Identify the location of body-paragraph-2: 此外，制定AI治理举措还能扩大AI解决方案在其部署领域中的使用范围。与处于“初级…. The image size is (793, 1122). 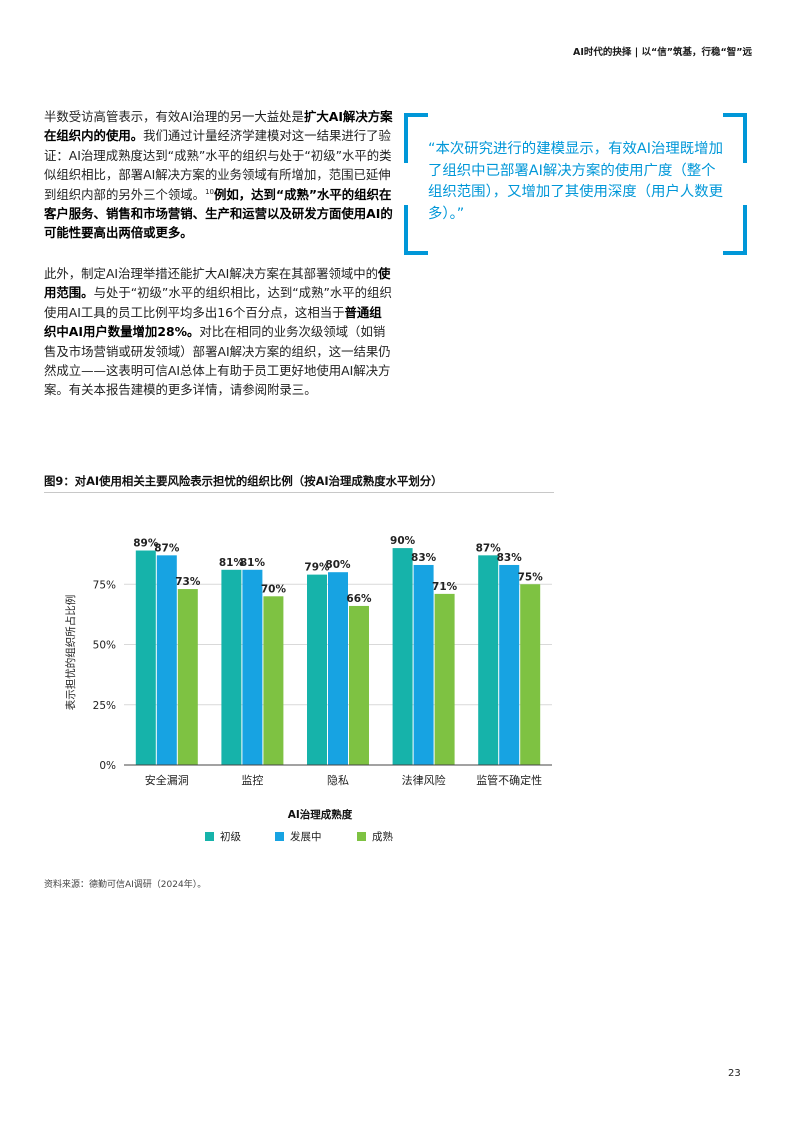
(219, 332).